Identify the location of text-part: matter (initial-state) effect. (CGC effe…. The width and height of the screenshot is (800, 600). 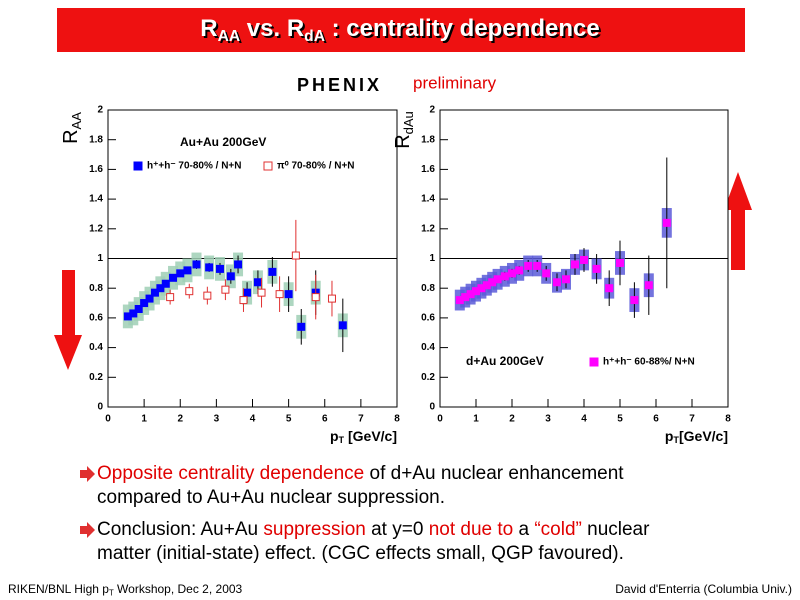
(360, 553).